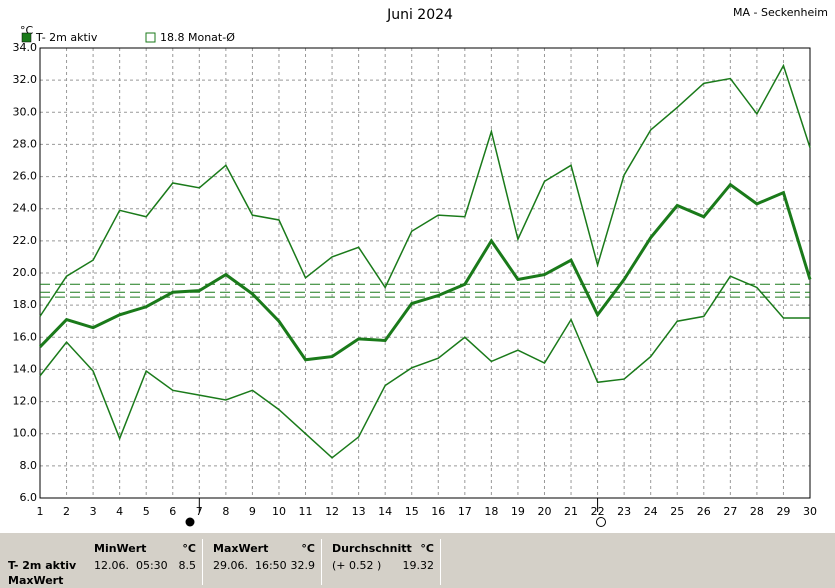 This screenshot has height=588, width=835. I want to click on x-tick-label: 5, so click(146, 511).